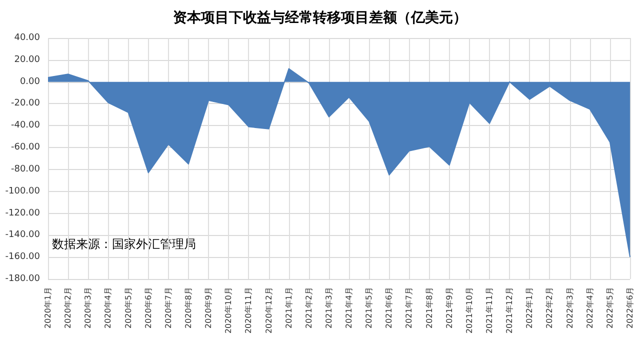 The image size is (640, 345). I want to click on y-tick-label: -40.00, so click(25, 125).